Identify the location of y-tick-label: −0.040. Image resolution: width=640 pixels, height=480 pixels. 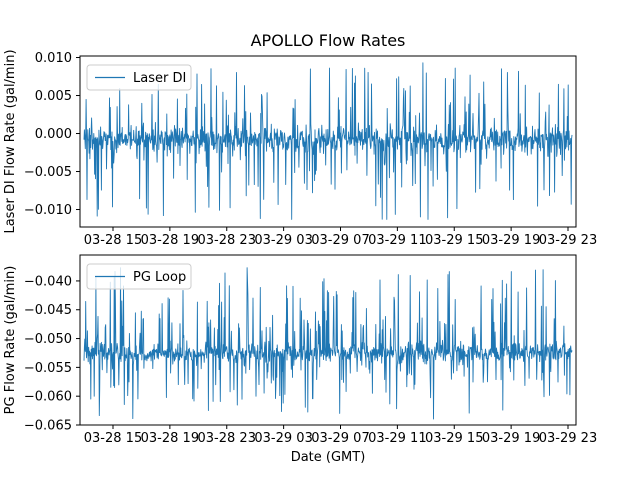
(48, 281).